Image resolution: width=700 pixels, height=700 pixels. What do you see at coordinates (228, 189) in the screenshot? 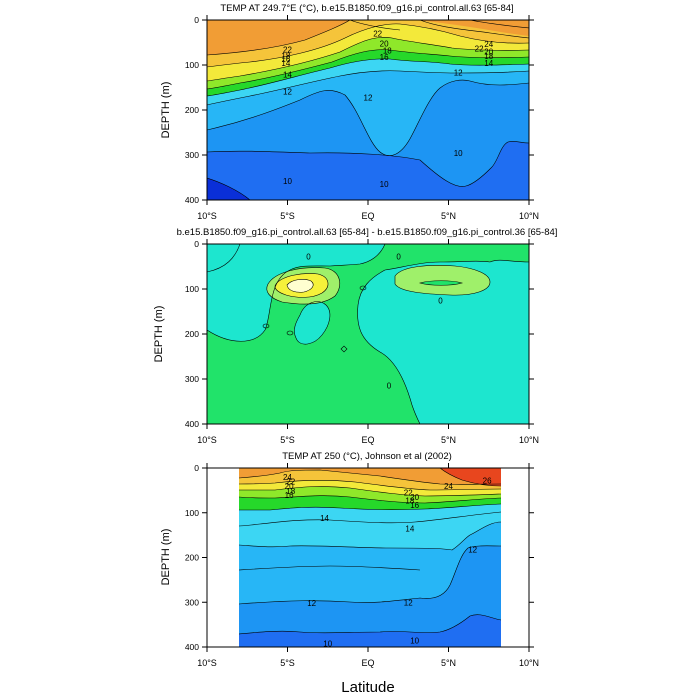
I see `p1-band-cold-corner` at bounding box center [228, 189].